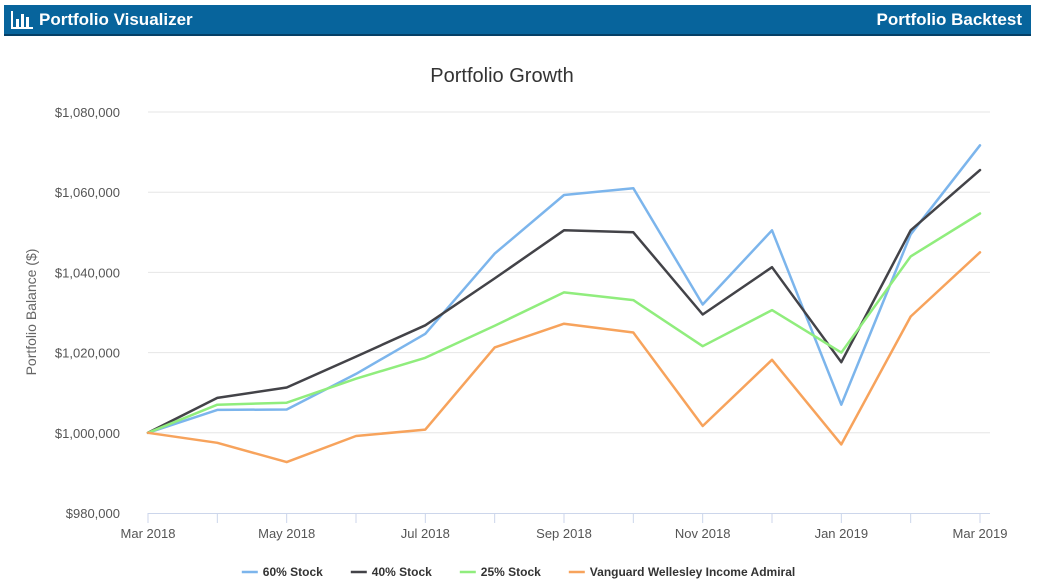  I want to click on y-tick-label: $1,060,000, so click(87, 192).